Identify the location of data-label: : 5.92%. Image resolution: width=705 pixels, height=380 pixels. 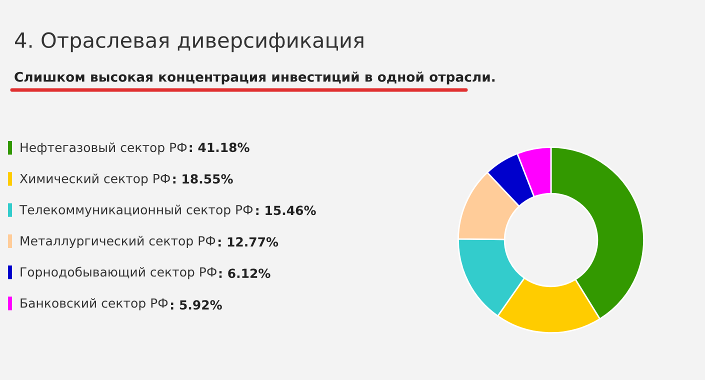
(196, 305).